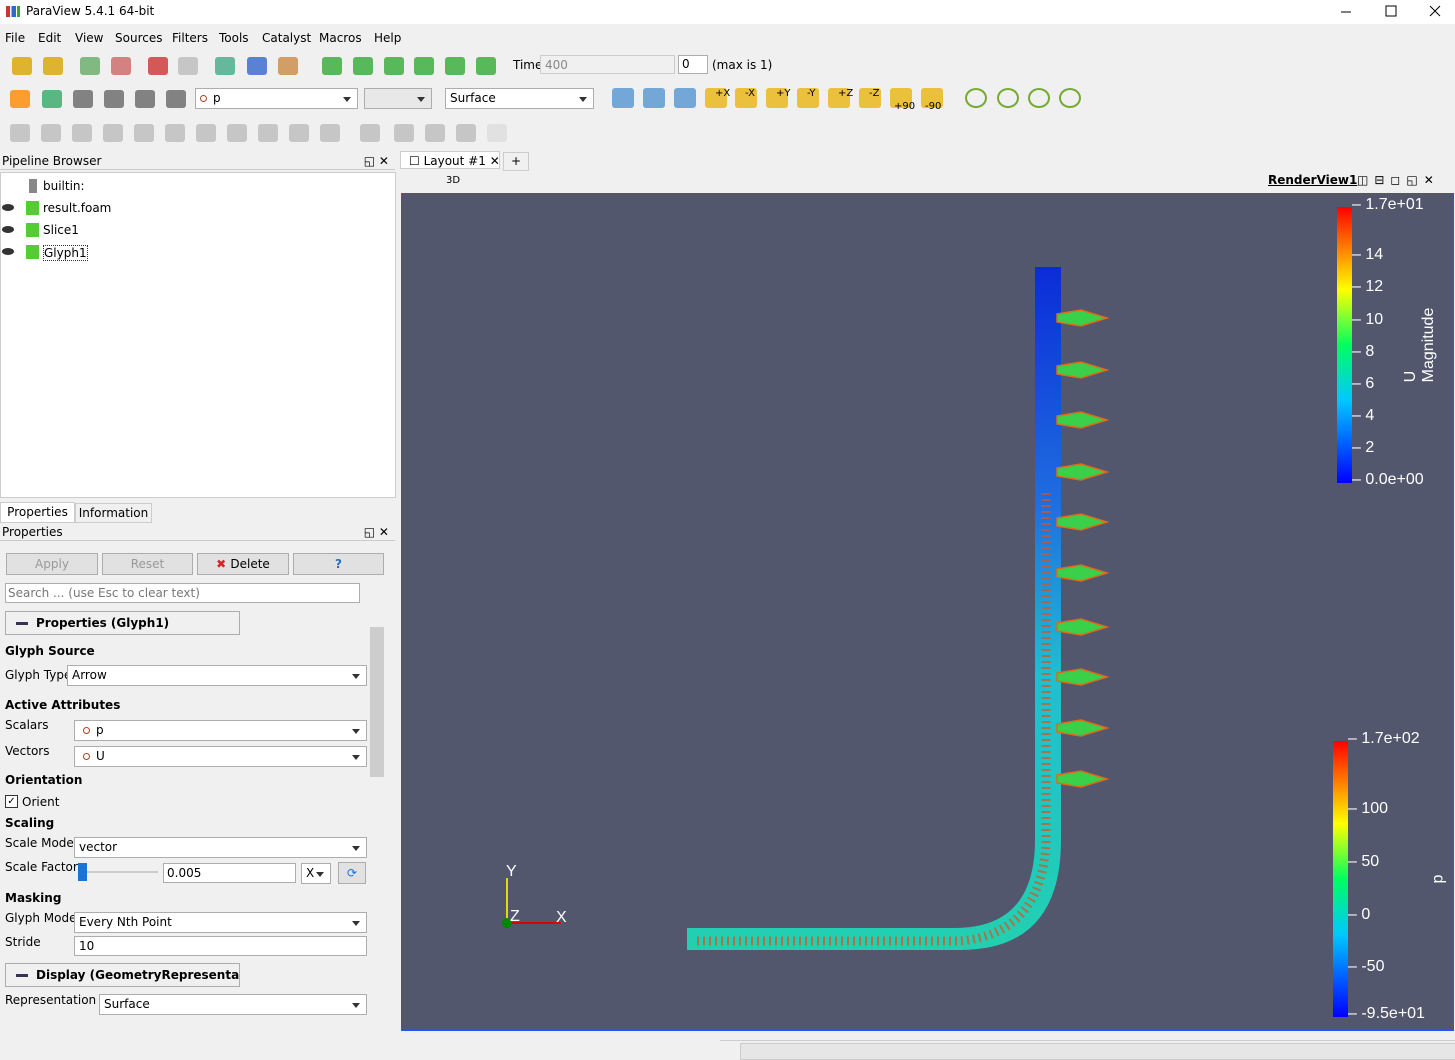  What do you see at coordinates (340, 38) in the screenshot?
I see `menu-item: Macros` at bounding box center [340, 38].